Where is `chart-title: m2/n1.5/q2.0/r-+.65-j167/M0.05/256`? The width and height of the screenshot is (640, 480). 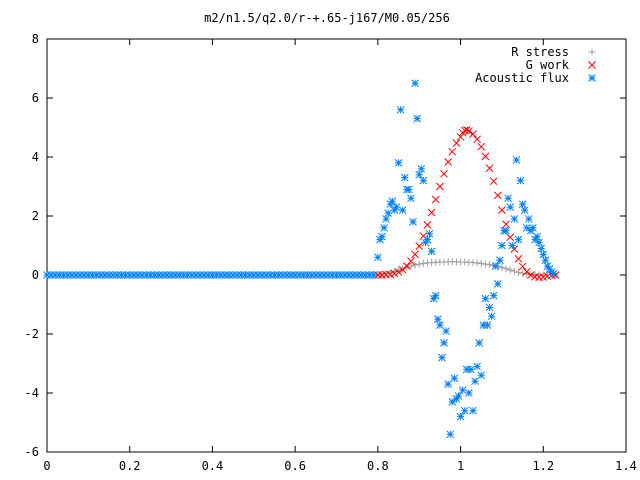 chart-title: m2/n1.5/q2.0/r-+.65-j167/M0.05/256 is located at coordinates (327, 18).